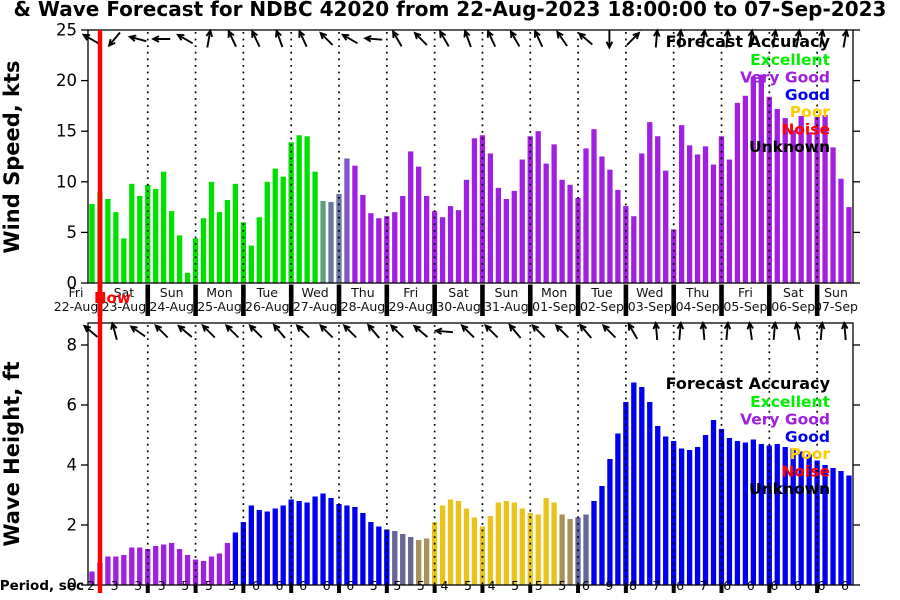 The image size is (900, 600). I want to click on date-label: 22-Aug, so click(76, 306).